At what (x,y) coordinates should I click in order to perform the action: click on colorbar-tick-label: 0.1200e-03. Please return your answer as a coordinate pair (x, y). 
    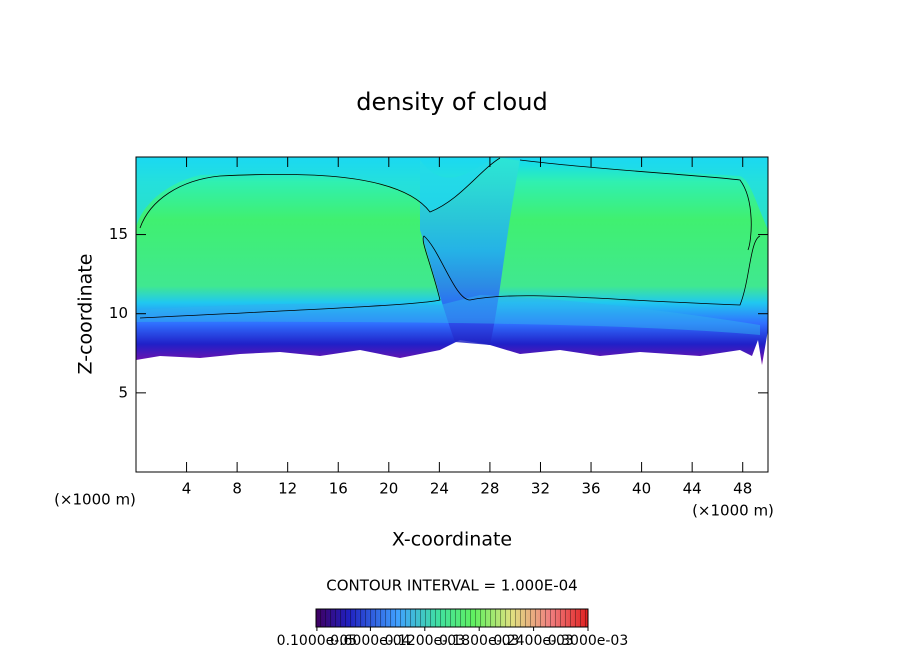
    Looking at the image, I should click on (425, 641).